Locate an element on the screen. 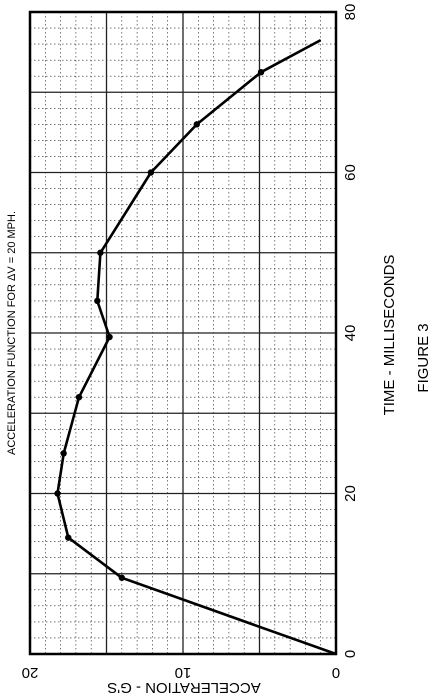  chart-title: ACCELERATION FUNCTION FOR ΔV = 20 MPH. is located at coordinates (12, 333).